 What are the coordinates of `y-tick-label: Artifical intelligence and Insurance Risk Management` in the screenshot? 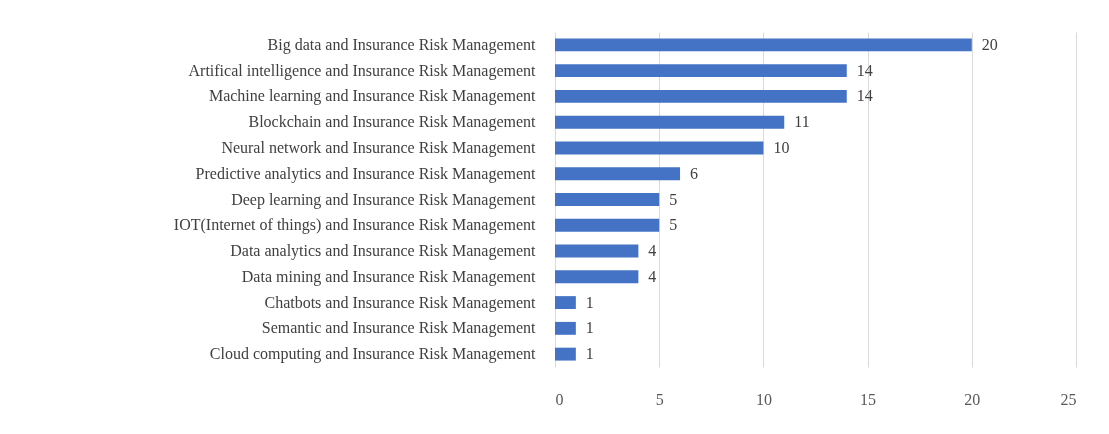 It's located at (362, 70).